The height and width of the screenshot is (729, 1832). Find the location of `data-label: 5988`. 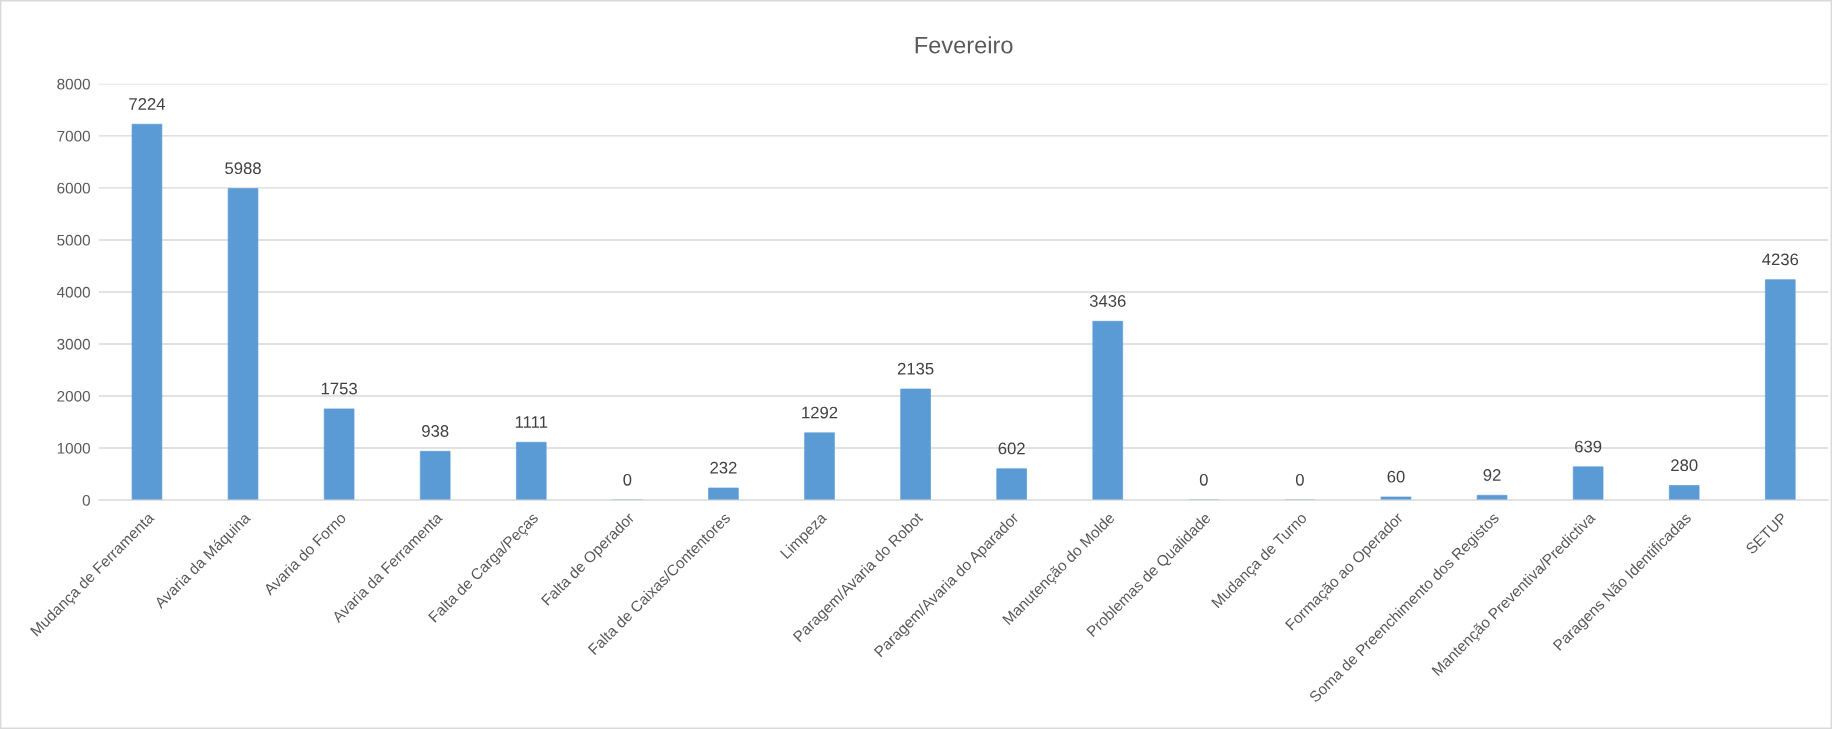

data-label: 5988 is located at coordinates (243, 168).